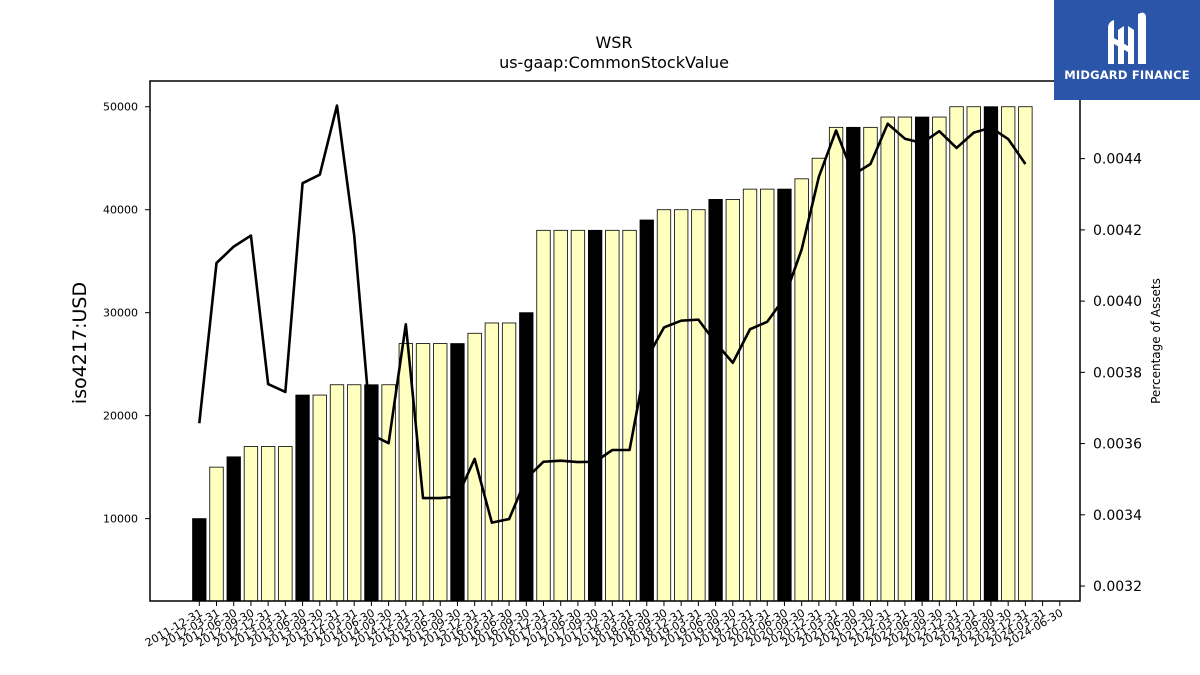 The image size is (1200, 675). What do you see at coordinates (614, 62) in the screenshot?
I see `chart-subtitle: us-gaap:CommonStockValue` at bounding box center [614, 62].